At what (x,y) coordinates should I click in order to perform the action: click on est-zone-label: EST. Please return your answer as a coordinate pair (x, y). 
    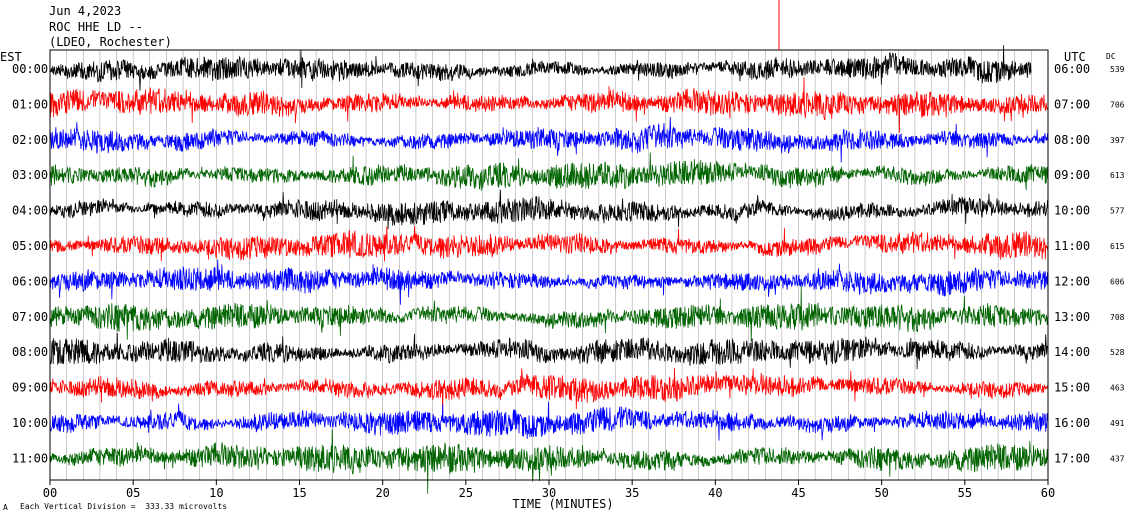
    Looking at the image, I should click on (11, 57).